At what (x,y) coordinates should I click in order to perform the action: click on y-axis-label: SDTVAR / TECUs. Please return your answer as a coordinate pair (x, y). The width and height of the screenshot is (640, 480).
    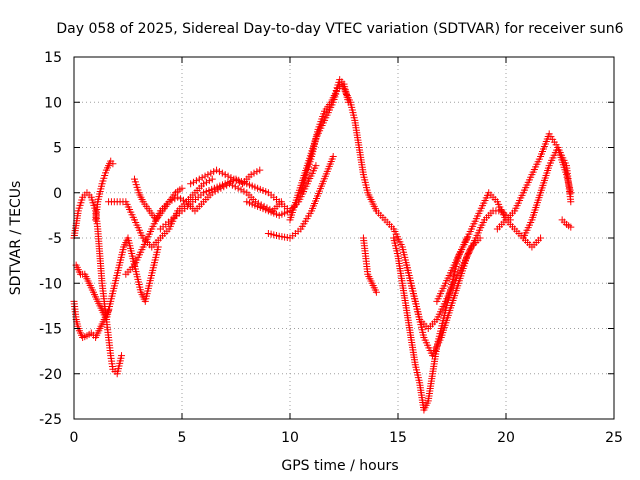
    Looking at the image, I should click on (16, 238).